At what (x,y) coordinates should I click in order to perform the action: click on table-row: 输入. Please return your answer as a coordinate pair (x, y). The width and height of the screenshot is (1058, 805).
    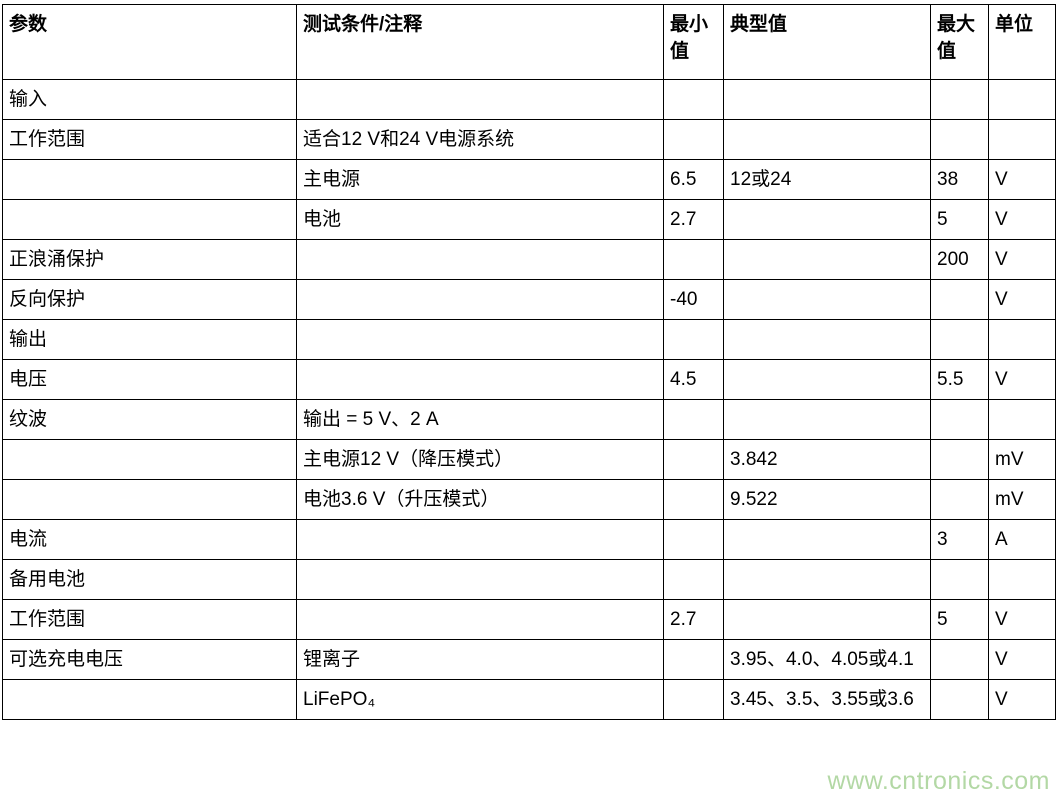
    Looking at the image, I should click on (529, 99).